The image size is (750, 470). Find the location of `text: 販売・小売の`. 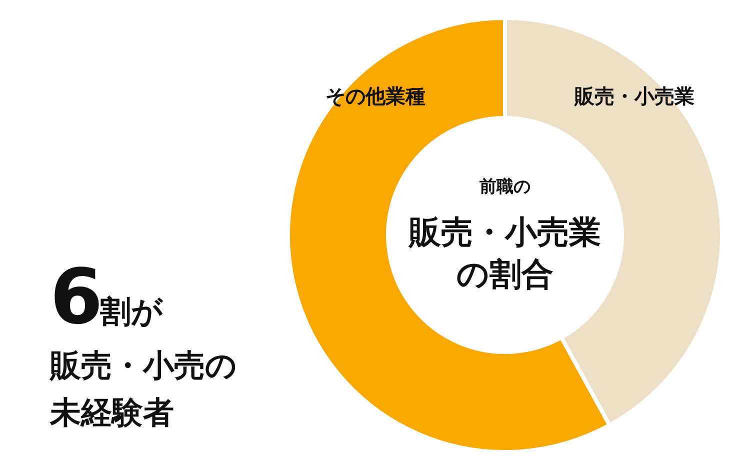

text: 販売・小売の is located at coordinates (143, 366).